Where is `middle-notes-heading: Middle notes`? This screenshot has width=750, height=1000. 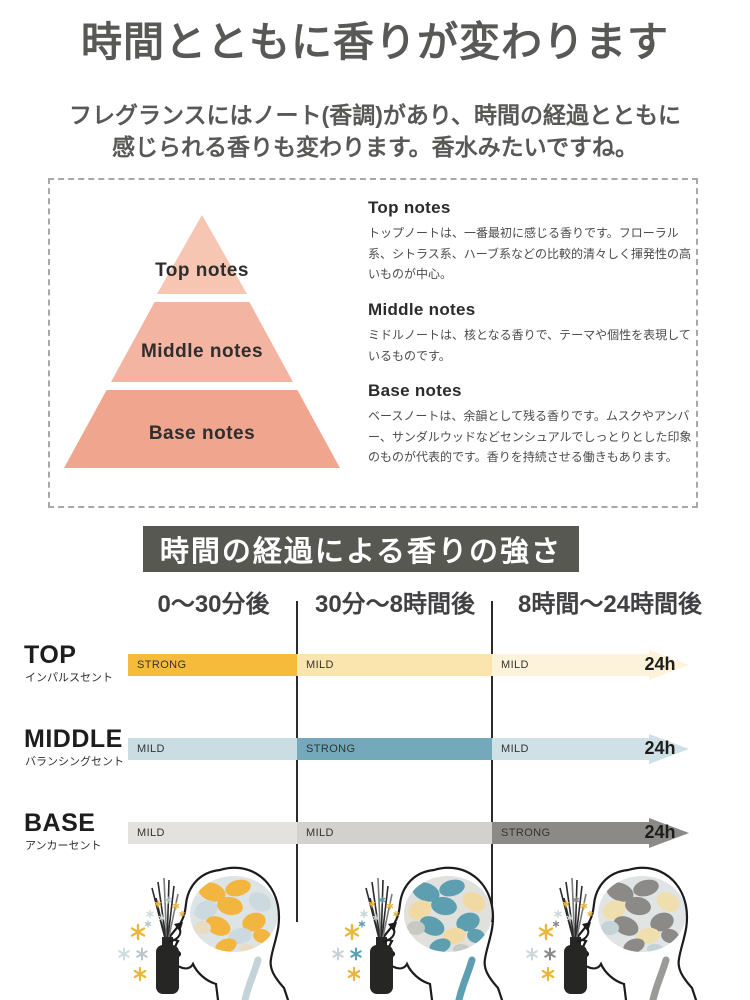 middle-notes-heading: Middle notes is located at coordinates (422, 309).